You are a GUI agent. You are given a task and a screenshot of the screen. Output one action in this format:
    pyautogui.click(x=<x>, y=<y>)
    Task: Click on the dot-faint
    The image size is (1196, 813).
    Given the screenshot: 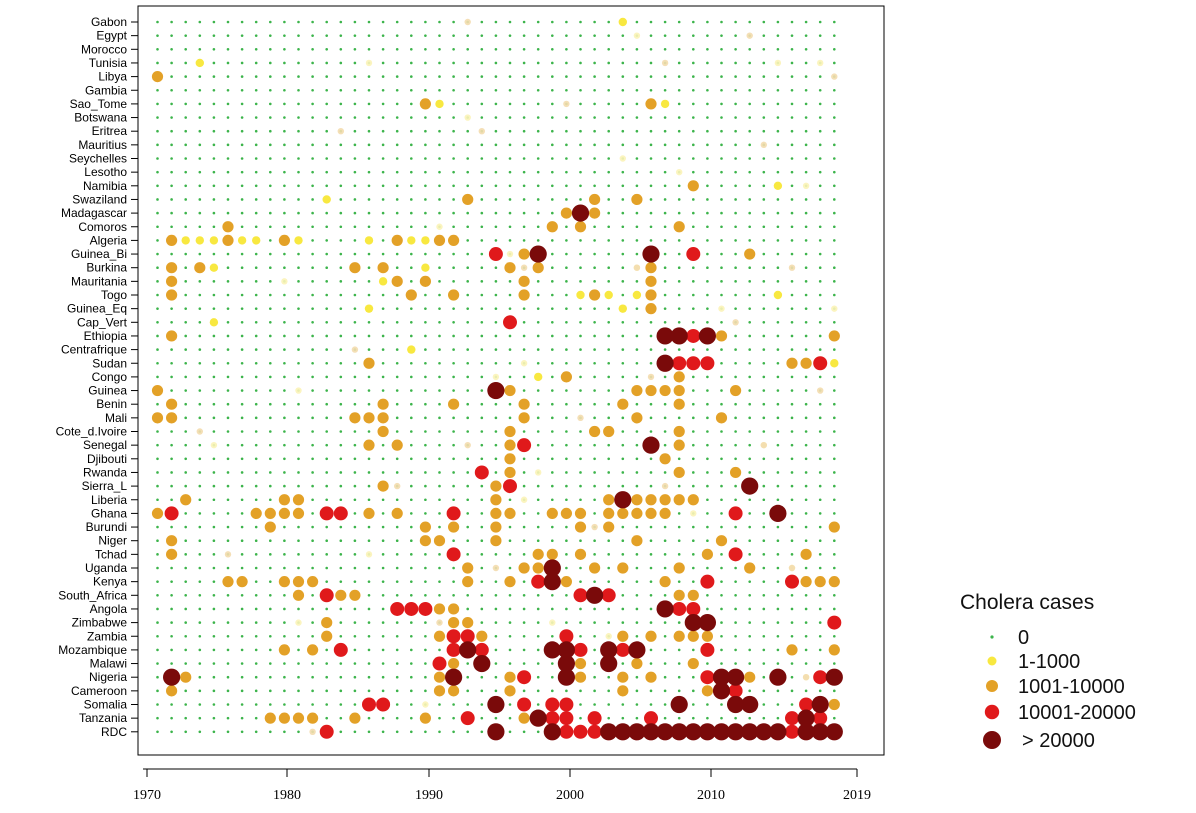 What is the action you would take?
    pyautogui.click(x=284, y=281)
    